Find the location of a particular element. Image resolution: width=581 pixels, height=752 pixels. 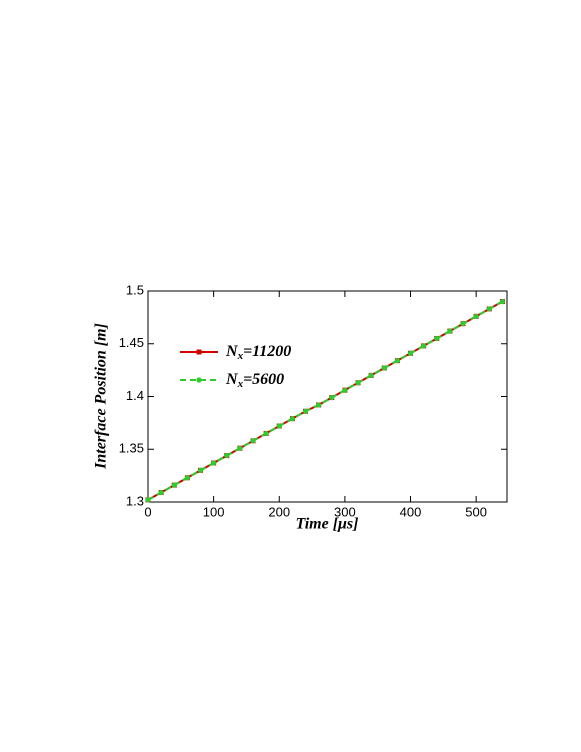

x-tick-label: 200 is located at coordinates (279, 511).